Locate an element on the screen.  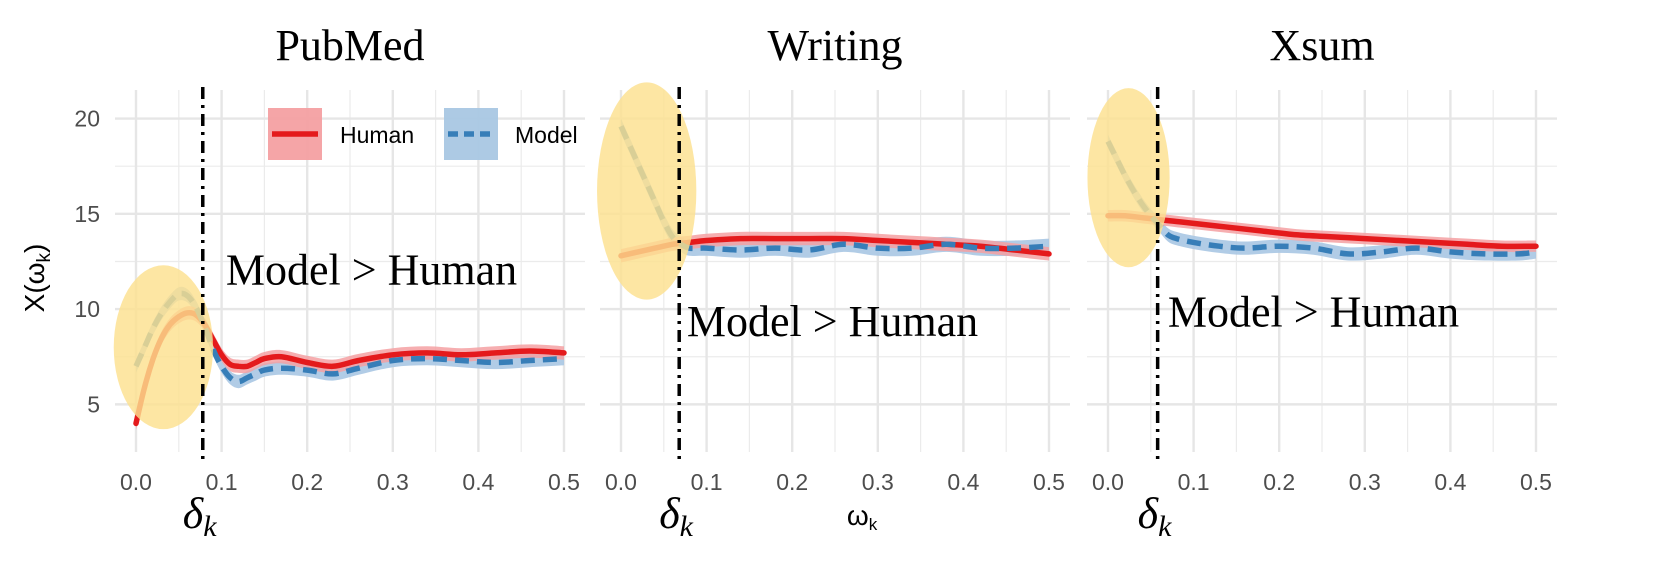
y-axis-title: X(ωk) is located at coordinates (37, 278).